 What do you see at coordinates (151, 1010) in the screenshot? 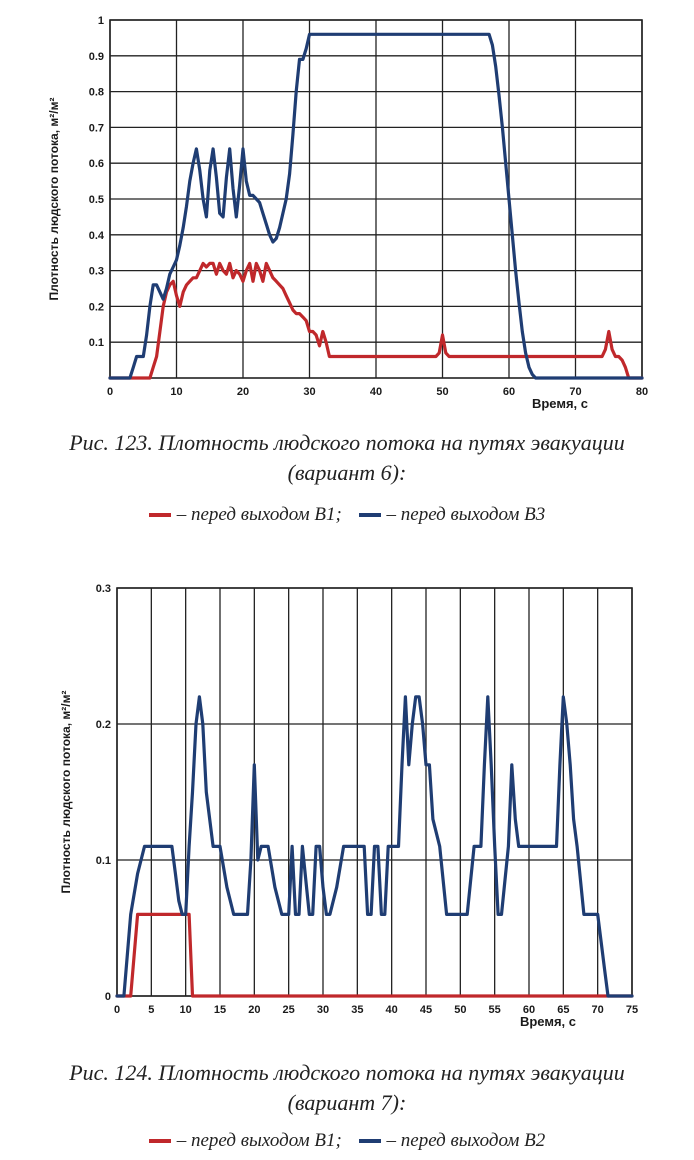
I see `x-tick-label: 5` at bounding box center [151, 1010].